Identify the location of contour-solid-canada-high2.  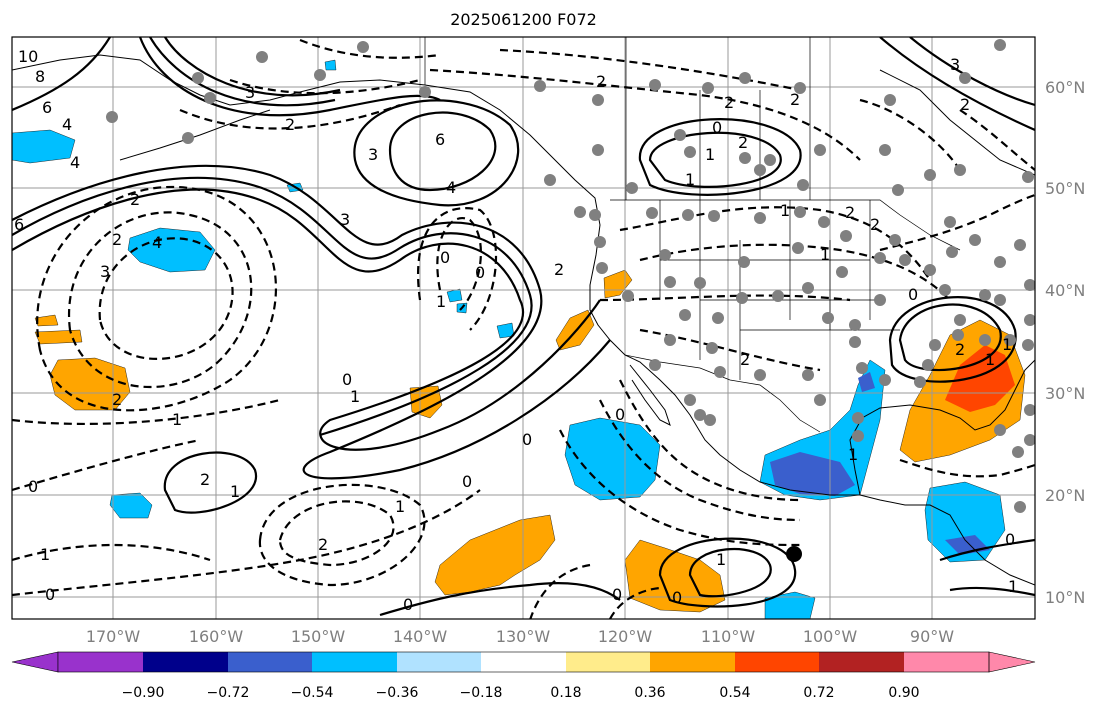
(720, 157).